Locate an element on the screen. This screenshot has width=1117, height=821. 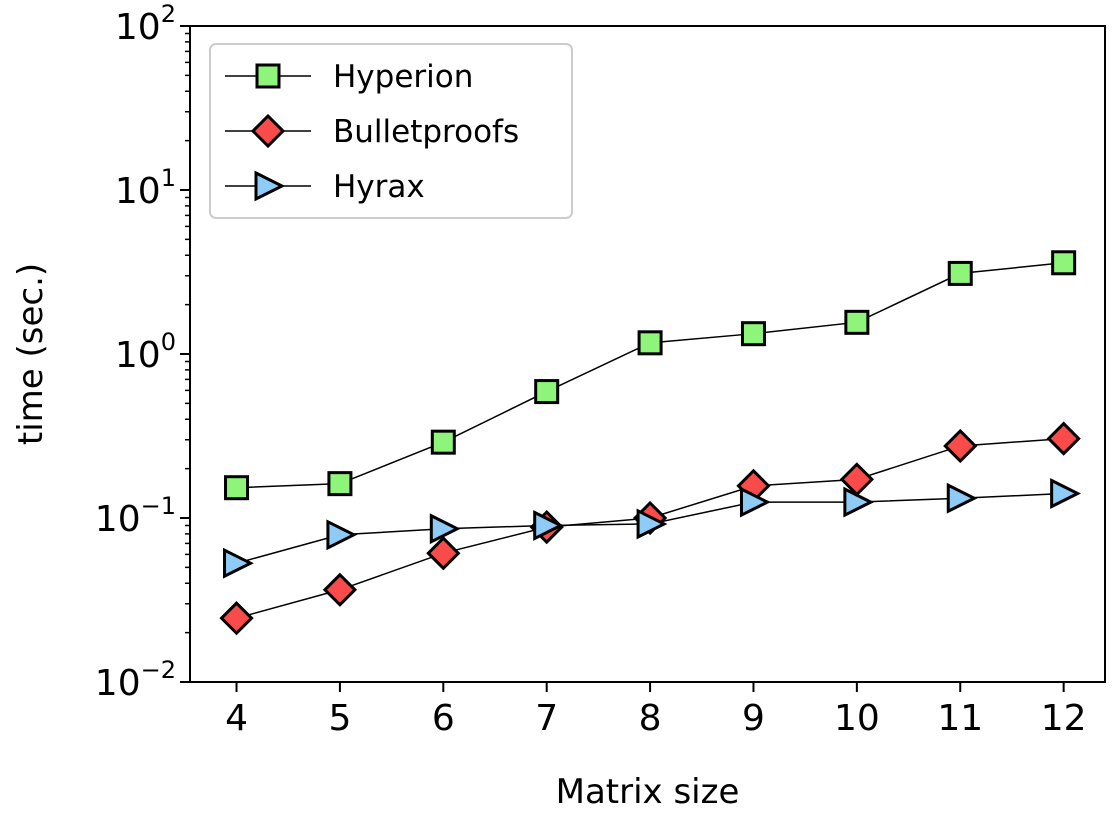
x-axis-ticks: 4 5 6 7 8 9 10 11 12 is located at coordinates (656, 710).